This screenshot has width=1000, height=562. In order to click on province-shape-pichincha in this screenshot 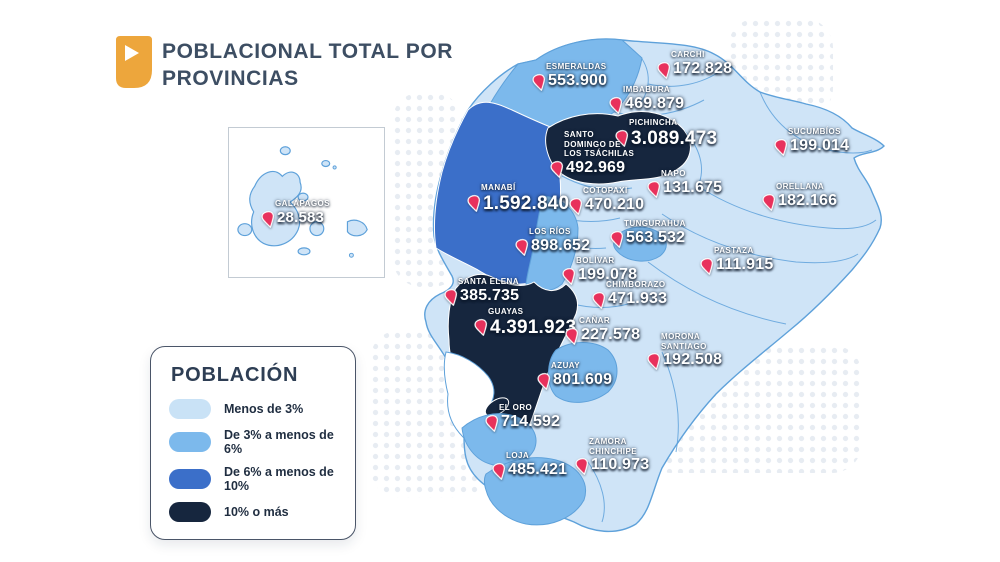, I will do `click(618, 148)`.